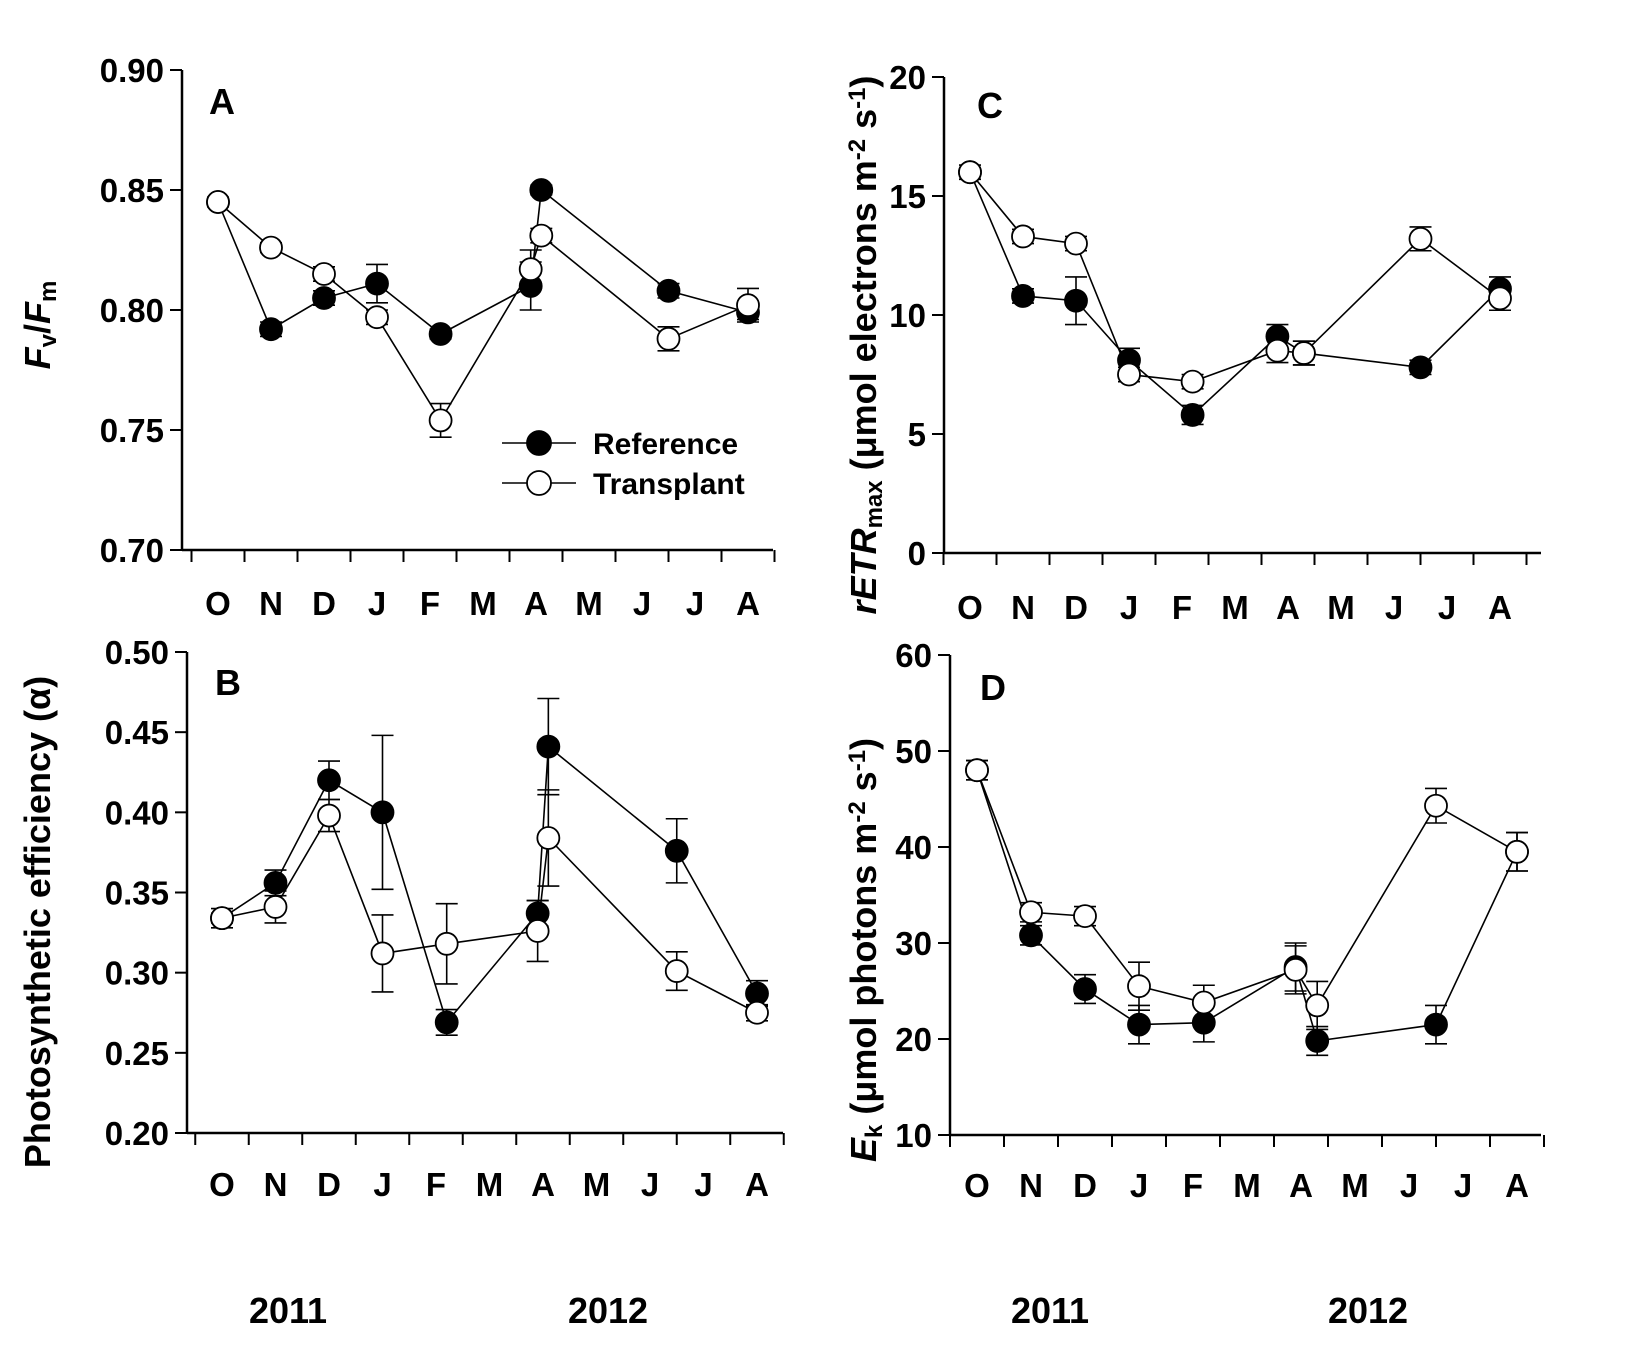 The image size is (1649, 1347). Describe the element at coordinates (228, 682) in the screenshot. I see `panel-letter: B` at that location.